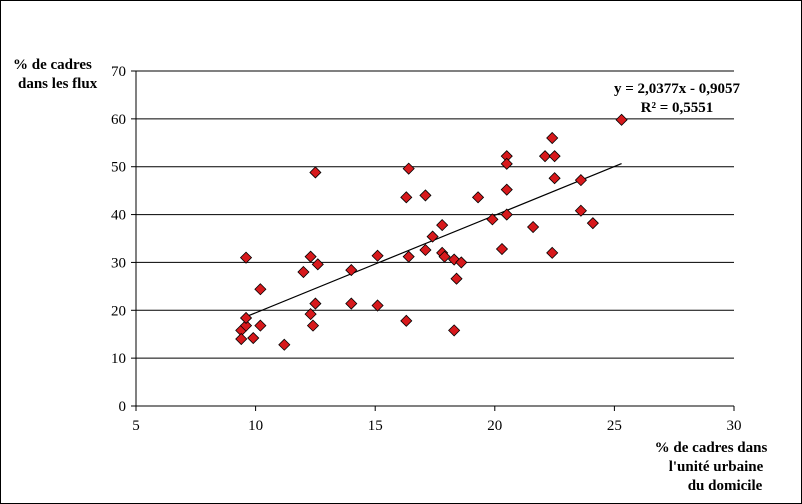  I want to click on x-tick-label: 15, so click(375, 426).